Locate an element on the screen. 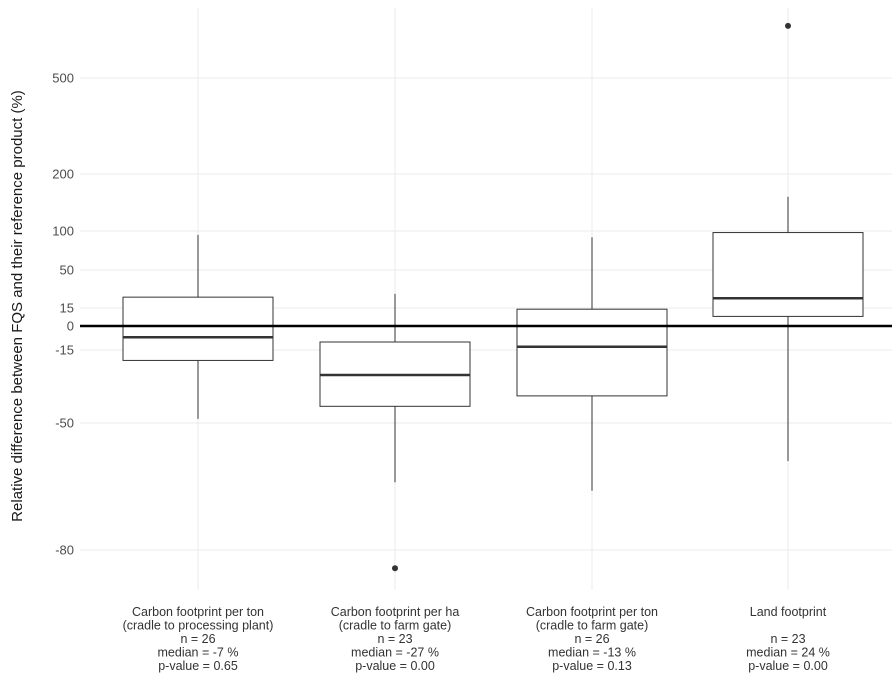 This screenshot has height=682, width=892. y-axis-ticks: 500 200 100 50 15 0 -15 -50 -80 is located at coordinates (63, 314).